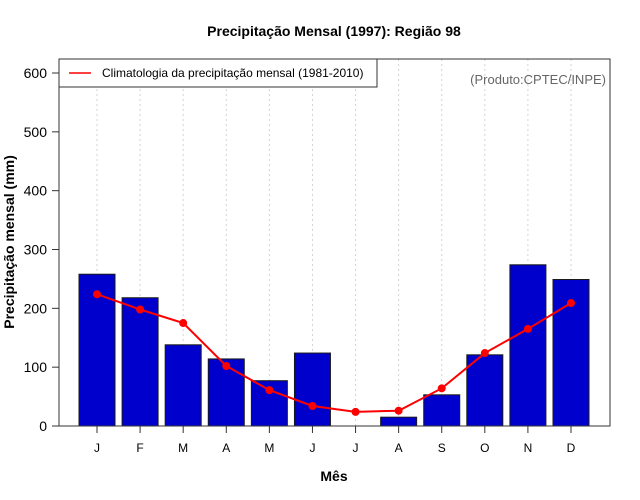  I want to click on x-axis-label: Mês, so click(333, 476).